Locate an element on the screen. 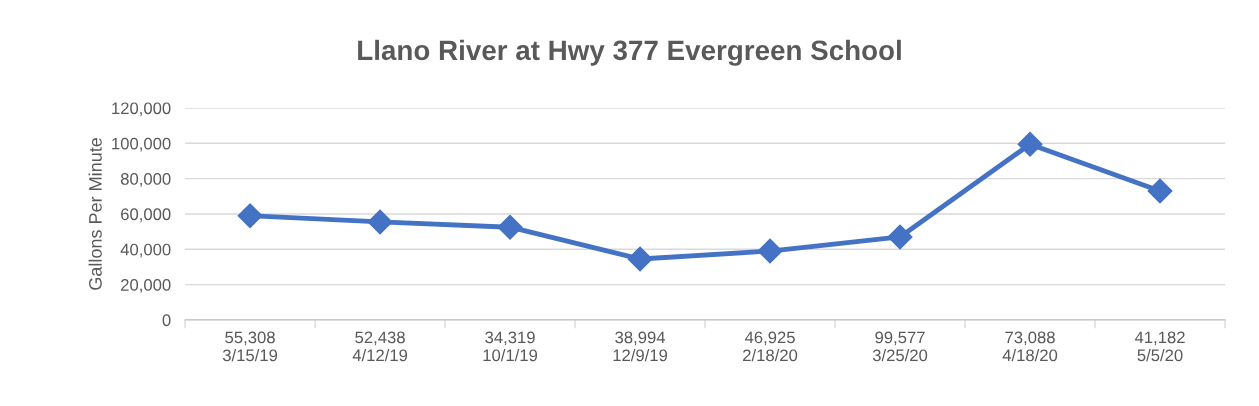  x-tick-label: 55,308 3/15/19 is located at coordinates (250, 346).